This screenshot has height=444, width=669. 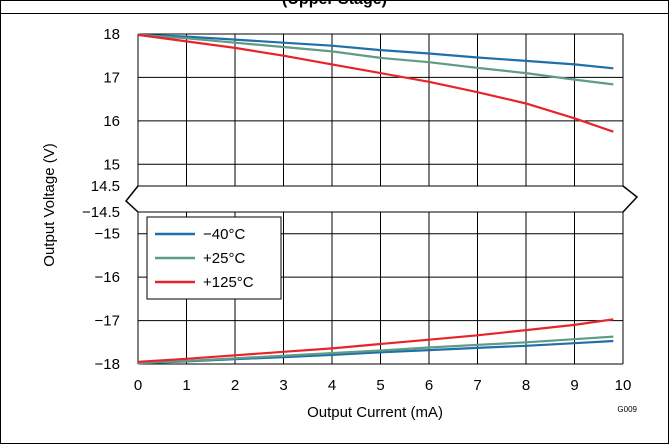 What do you see at coordinates (111, 164) in the screenshot?
I see `y-tick-label-upper: 15` at bounding box center [111, 164].